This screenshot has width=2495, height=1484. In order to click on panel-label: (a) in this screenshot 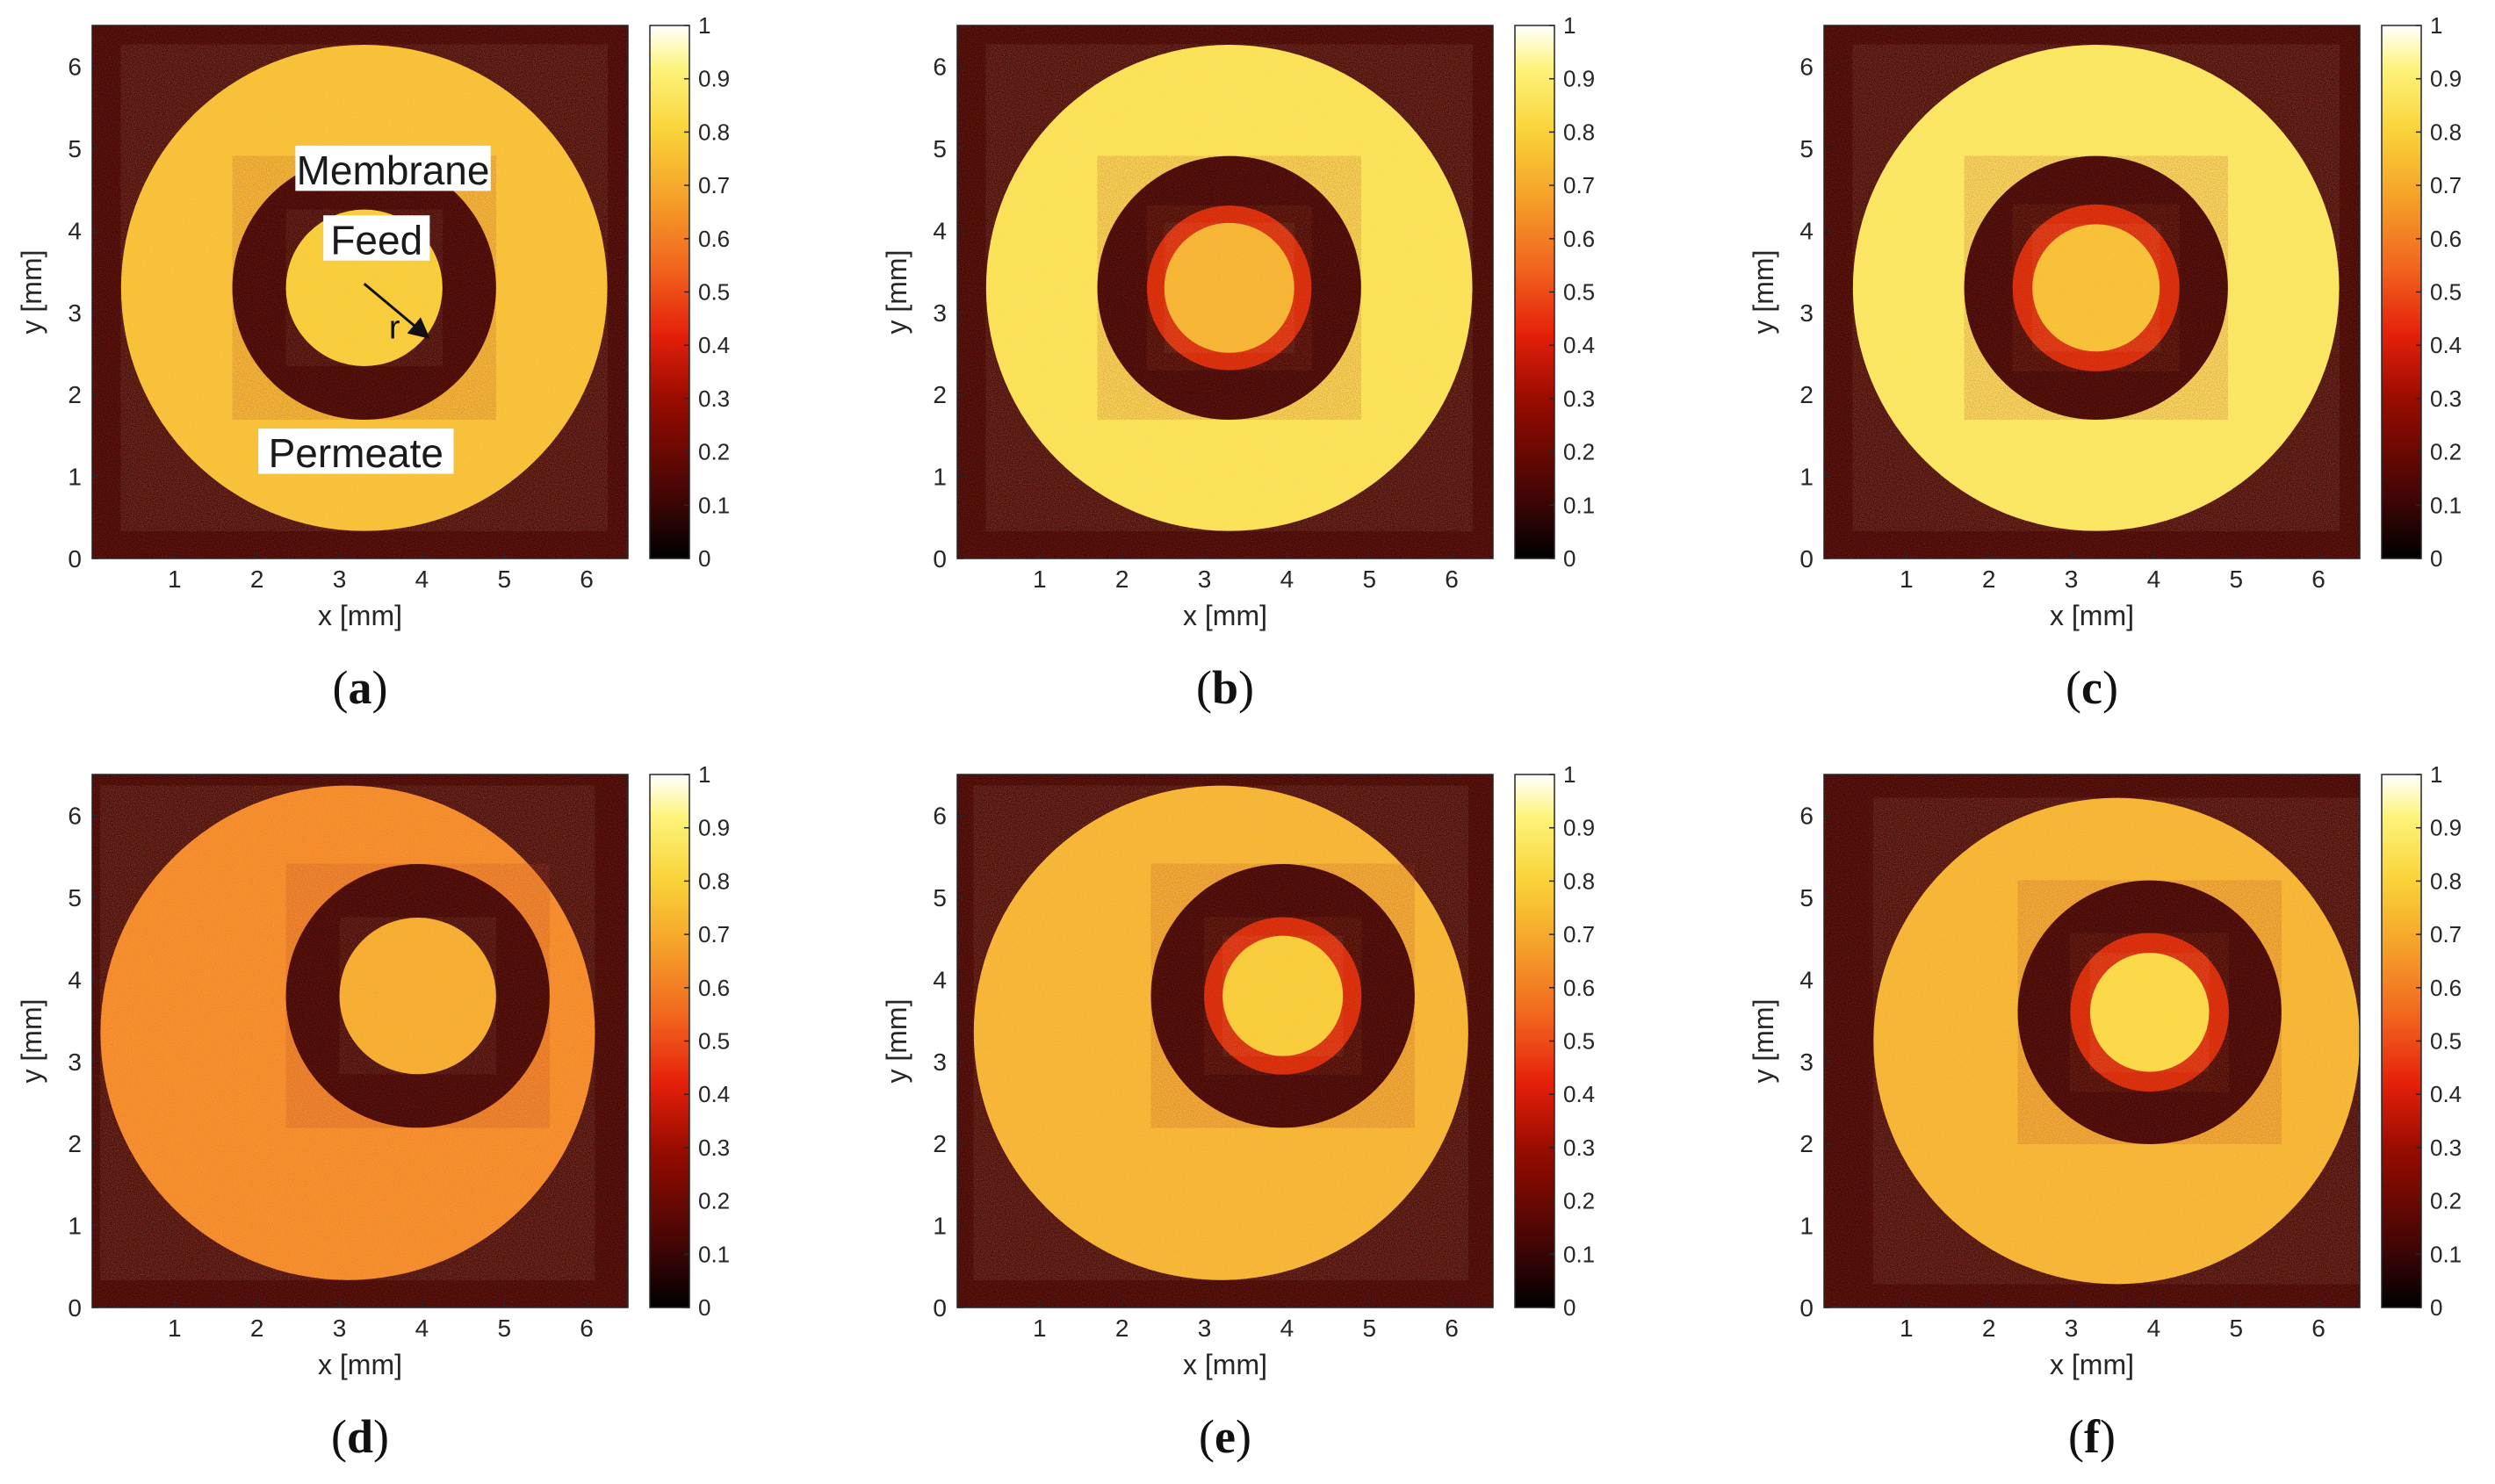, I will do `click(360, 687)`.